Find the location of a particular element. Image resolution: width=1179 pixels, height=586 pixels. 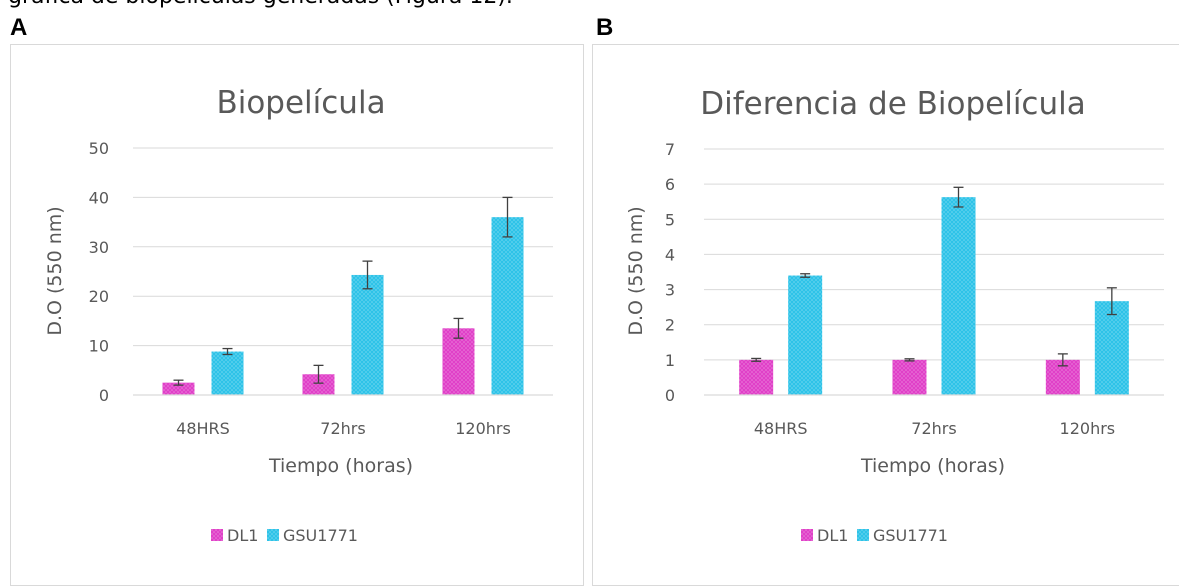

panel-letter-a: A is located at coordinates (19, 27).